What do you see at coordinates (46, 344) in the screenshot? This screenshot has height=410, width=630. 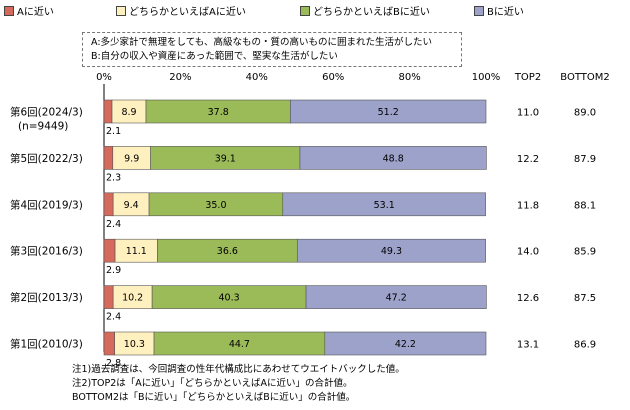 I see `category-label: 第1回(2010/3)` at bounding box center [46, 344].